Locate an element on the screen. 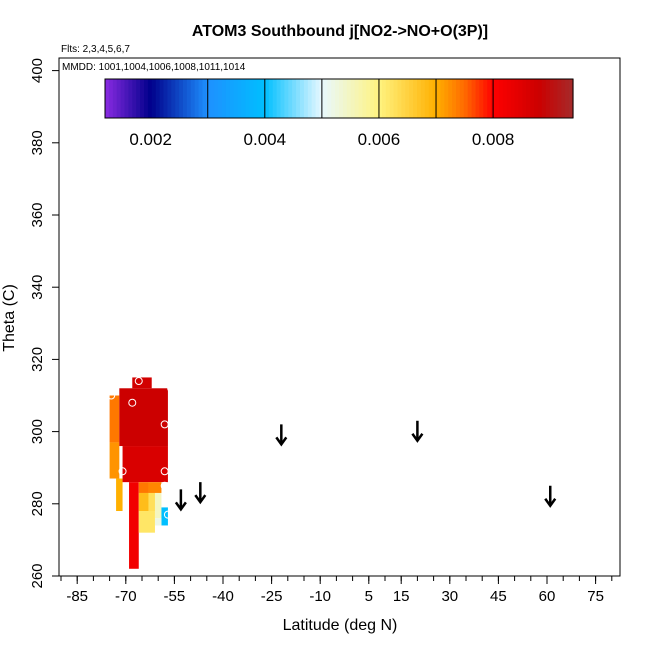  data-field is located at coordinates (138, 473).